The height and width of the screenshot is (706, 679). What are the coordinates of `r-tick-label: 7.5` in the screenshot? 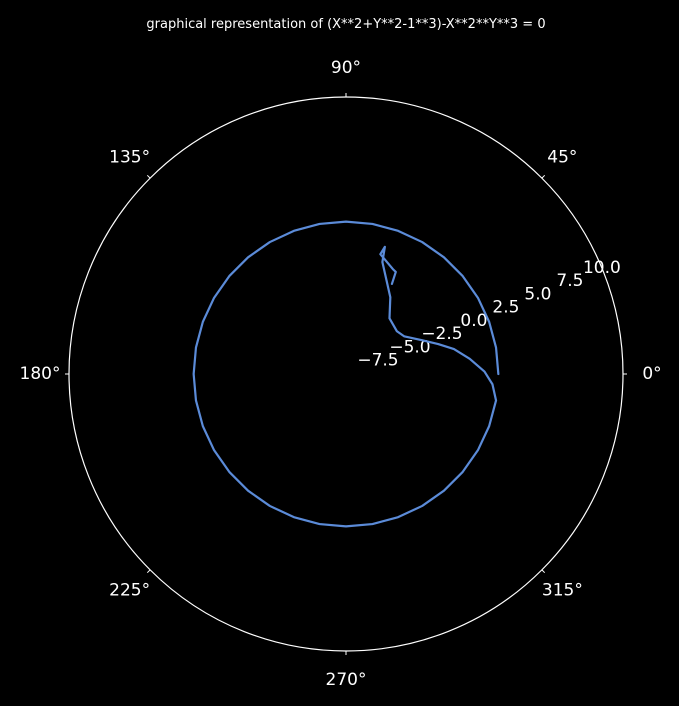 It's located at (569, 281).